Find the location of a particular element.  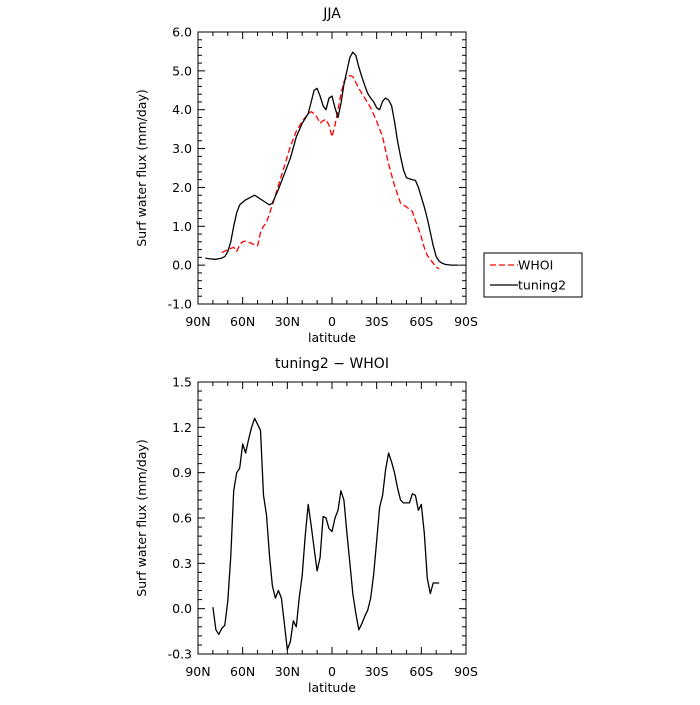

panel2-x-tick-label: 30N is located at coordinates (287, 671).